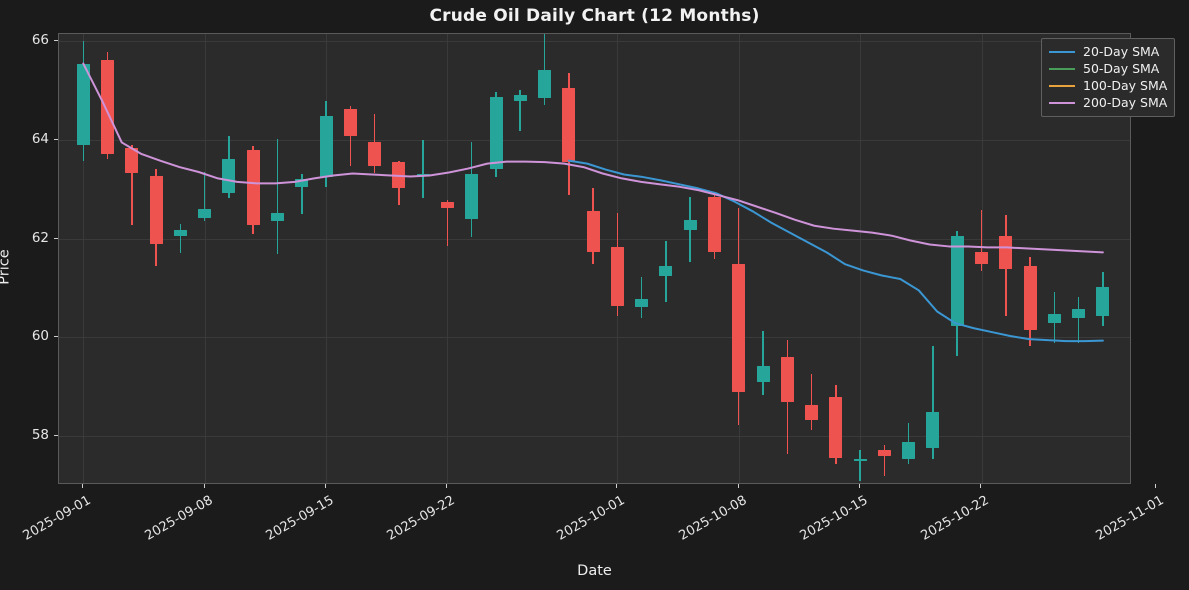 This screenshot has height=590, width=1189. I want to click on x-axis-tick-label: 2025-10-08, so click(713, 518).